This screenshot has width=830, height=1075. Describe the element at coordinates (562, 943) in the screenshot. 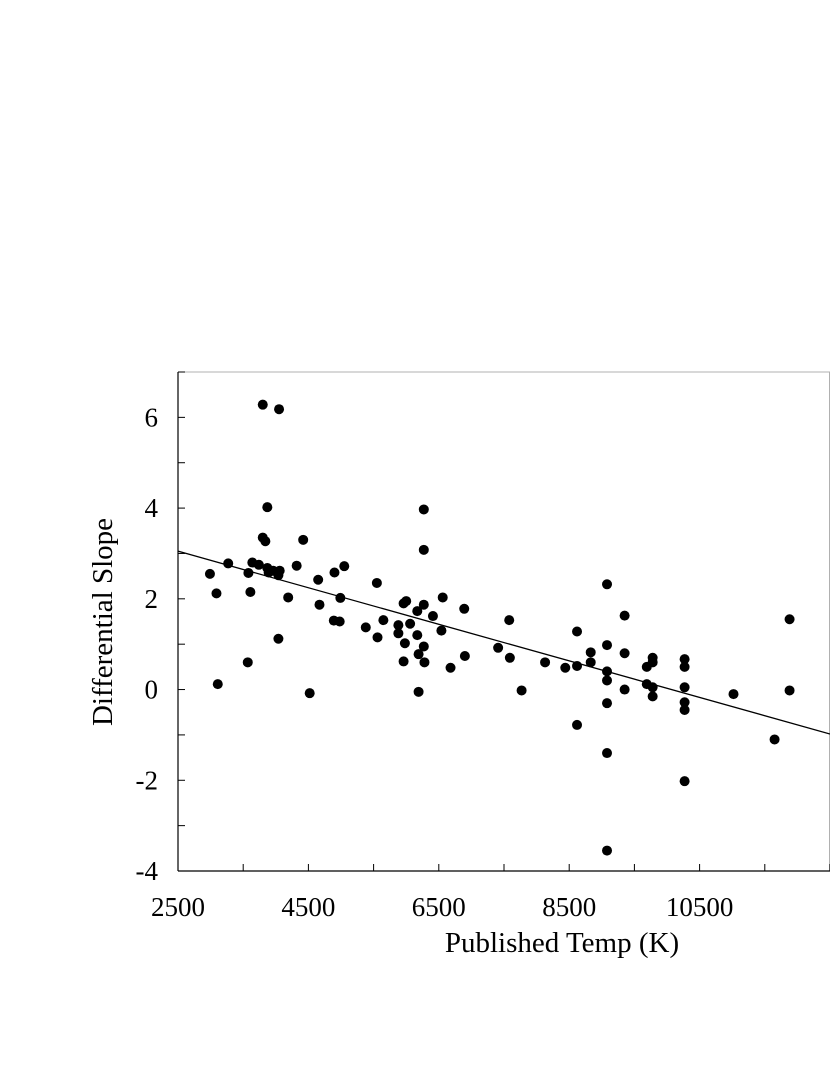

I see `x-axis-title: Published Temp (K)` at that location.